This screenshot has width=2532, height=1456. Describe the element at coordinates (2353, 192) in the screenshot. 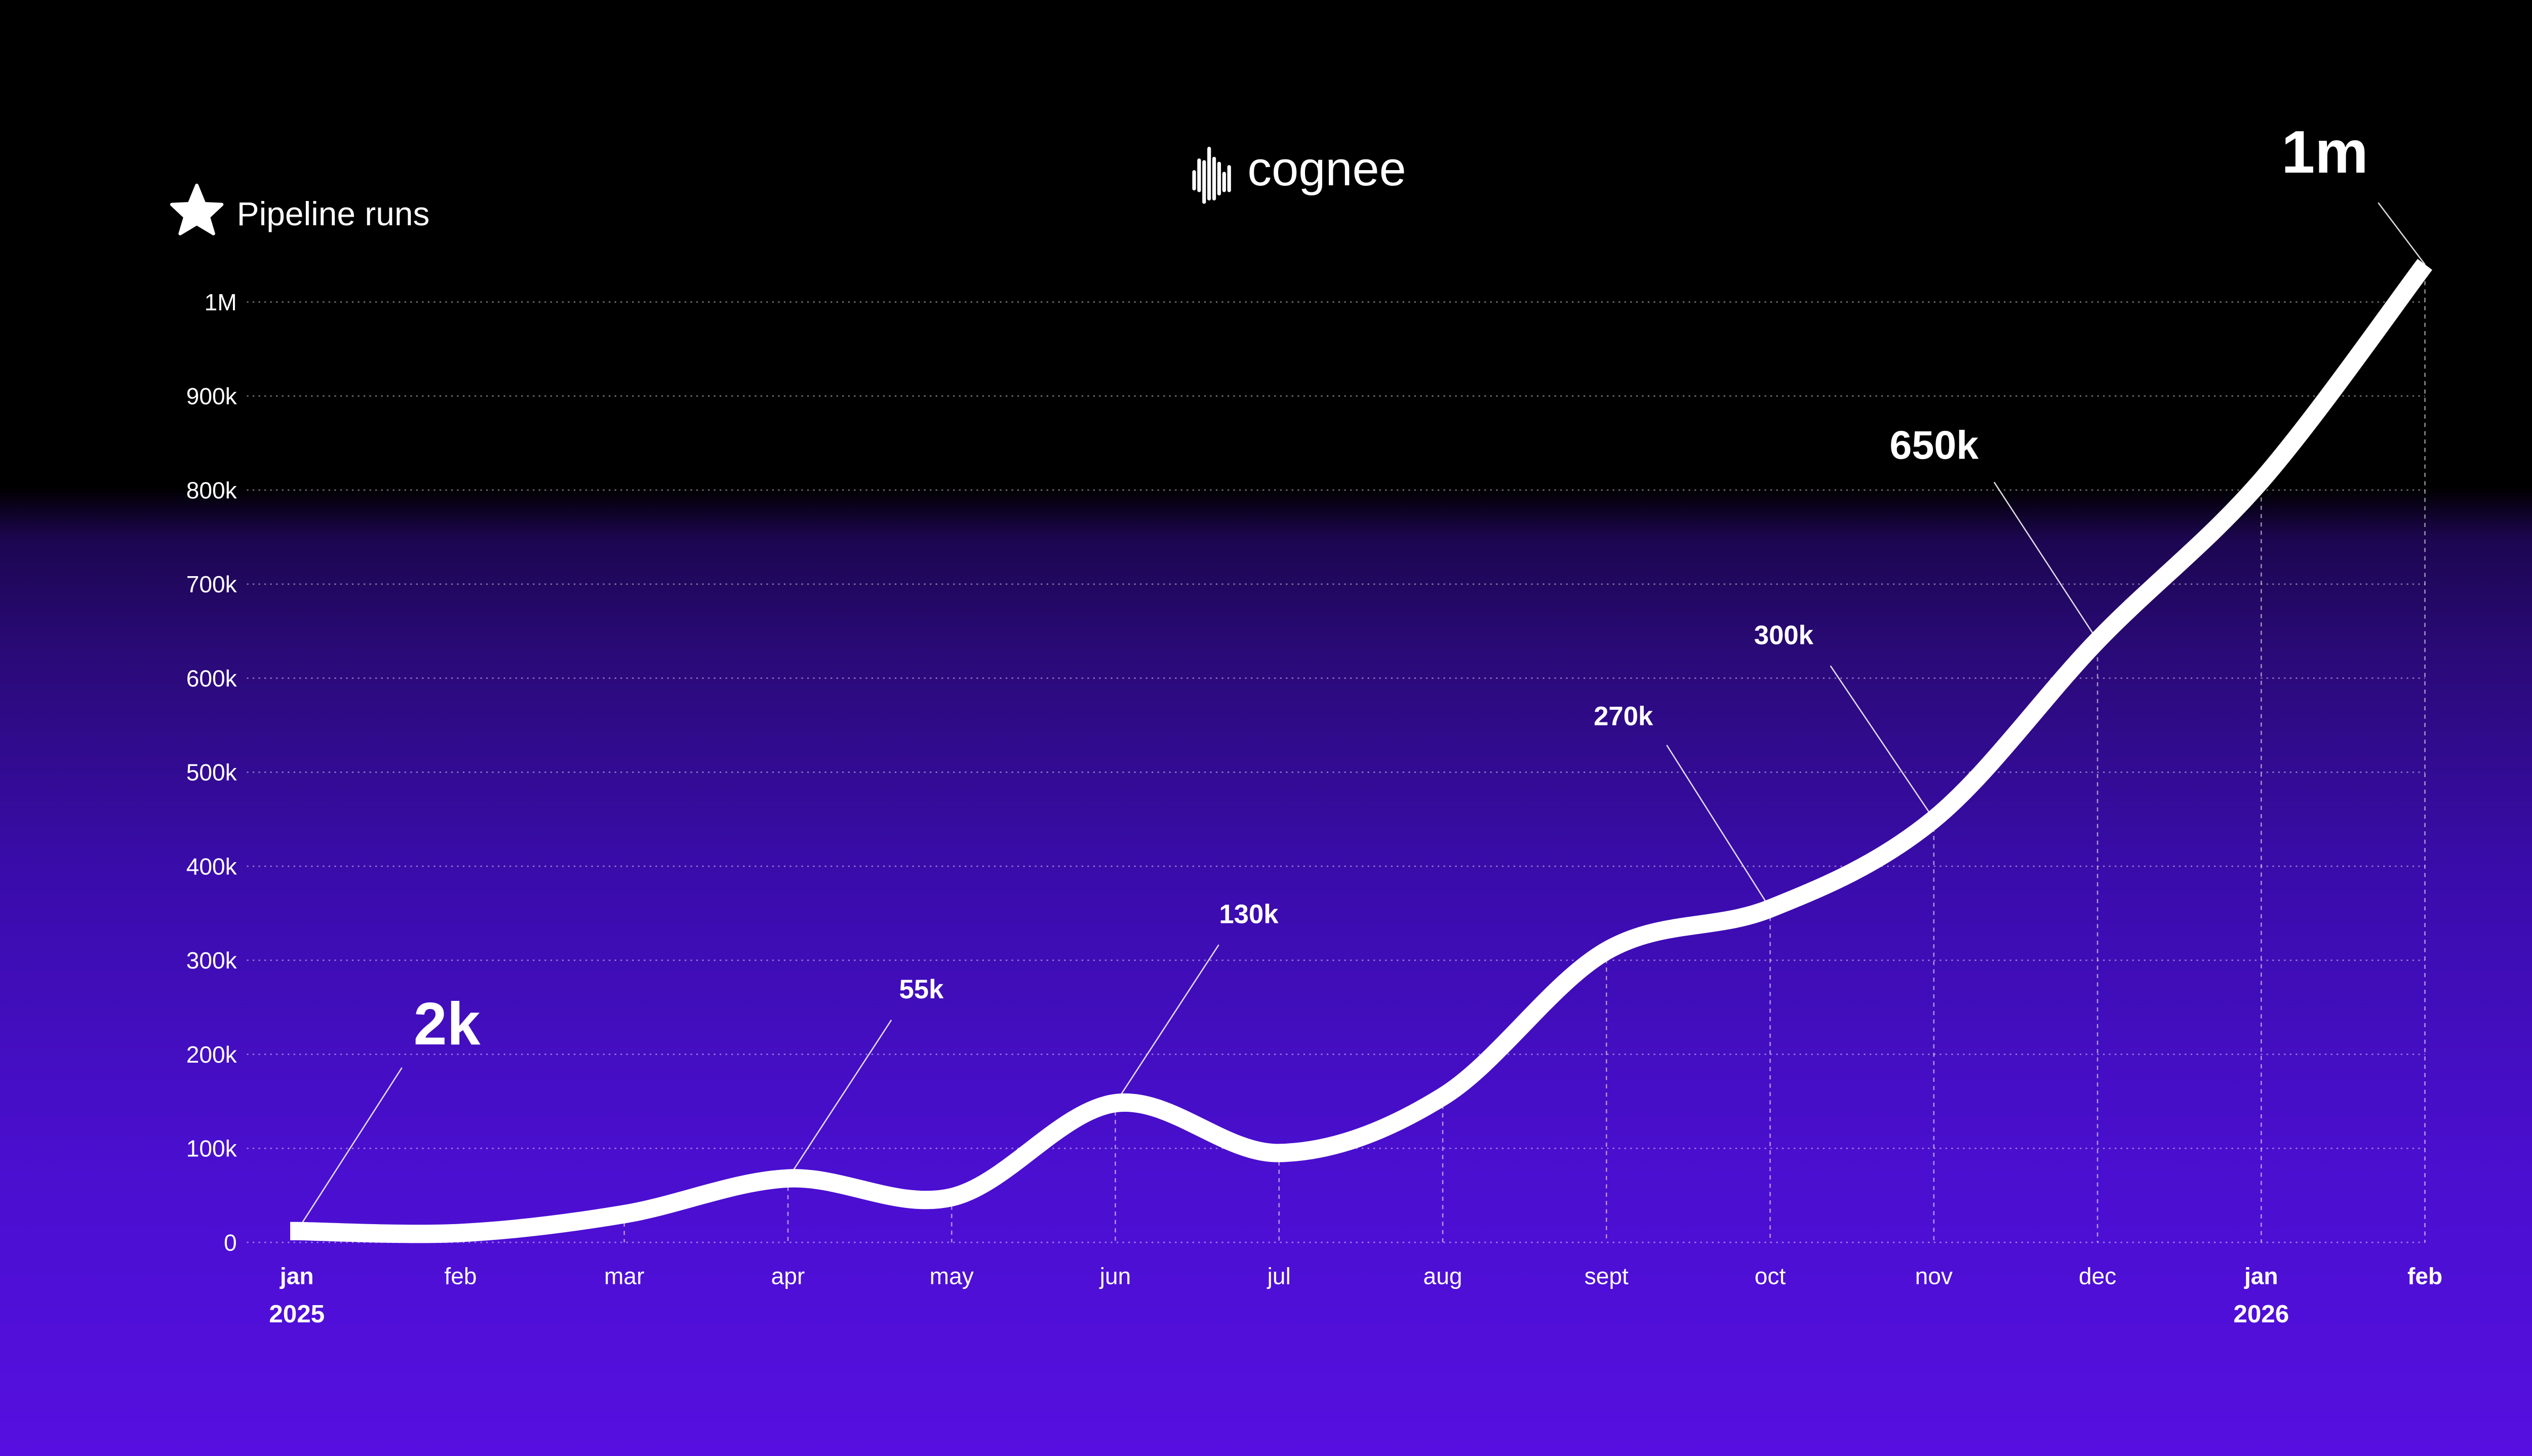

I see `annotation-1m: 1m` at that location.